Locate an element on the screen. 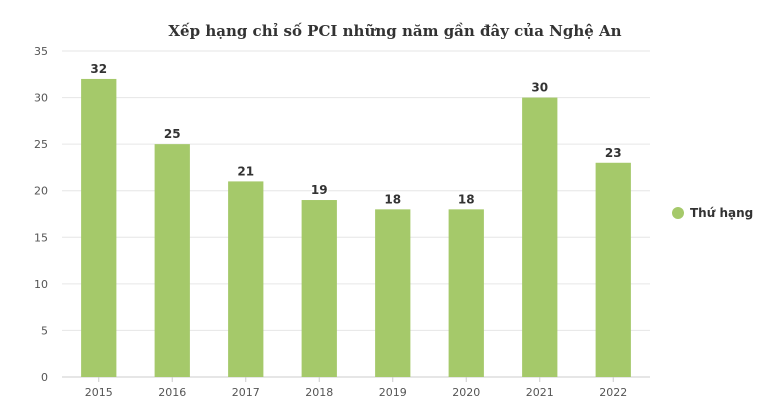 The width and height of the screenshot is (761, 400). legend-label: Thứ hạng is located at coordinates (721, 213).